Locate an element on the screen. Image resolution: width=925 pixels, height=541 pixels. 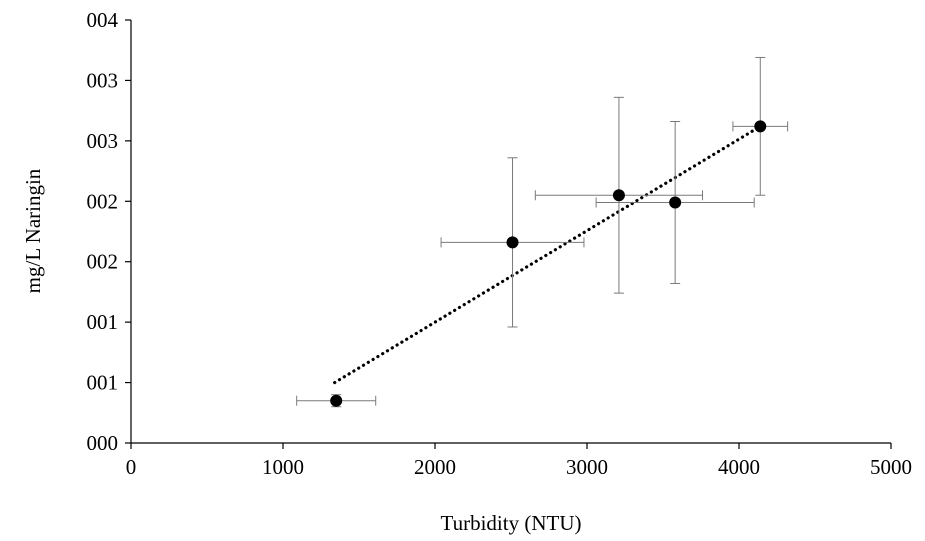
x-tick-label: 0 is located at coordinates (131, 467).